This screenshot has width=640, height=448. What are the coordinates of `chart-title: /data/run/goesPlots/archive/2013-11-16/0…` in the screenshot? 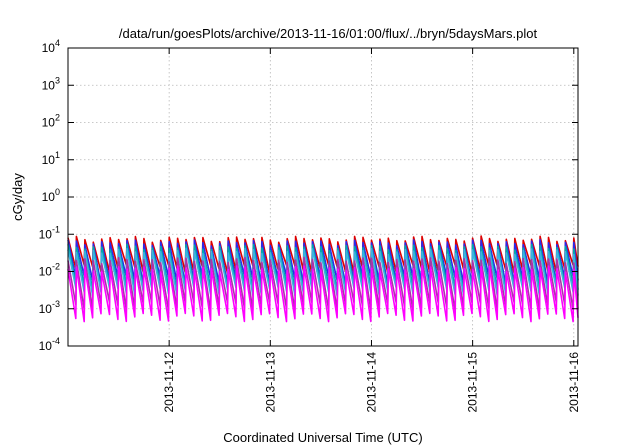 It's located at (328, 33).